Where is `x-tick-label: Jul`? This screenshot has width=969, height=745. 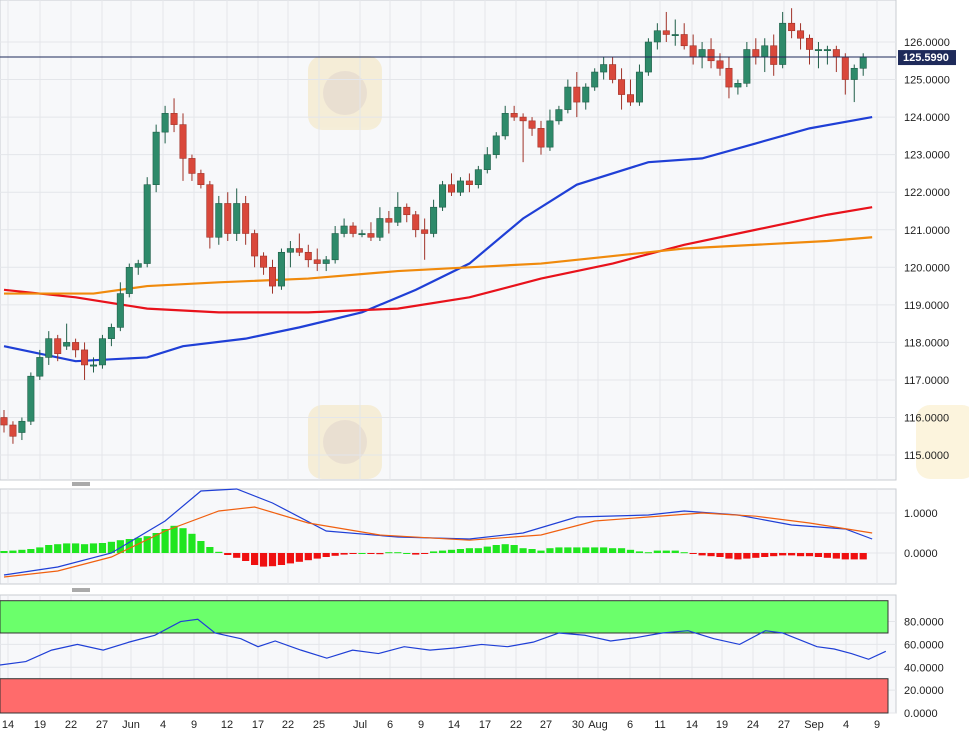
x-tick-label: Jul is located at coordinates (360, 725).